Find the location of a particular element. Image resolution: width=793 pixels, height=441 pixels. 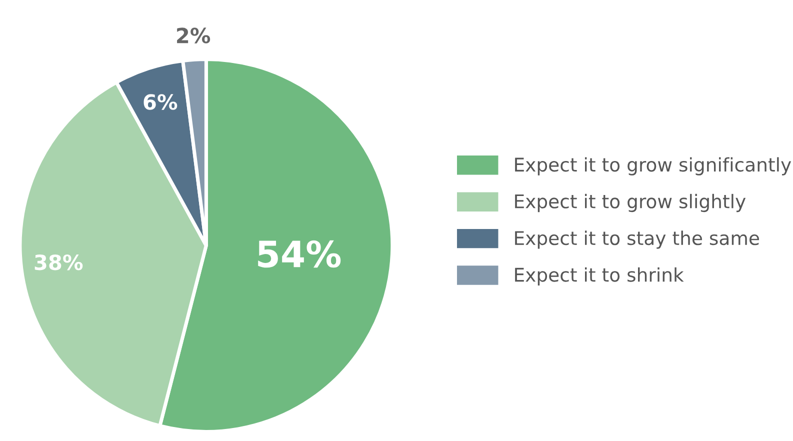

data-label: 2% is located at coordinates (193, 36).